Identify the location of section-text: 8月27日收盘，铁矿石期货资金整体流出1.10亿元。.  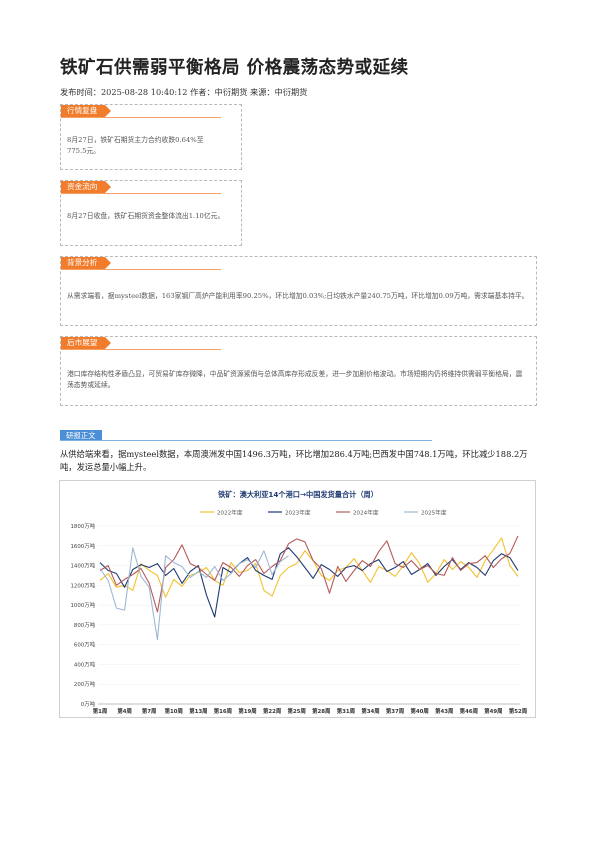
(146, 216).